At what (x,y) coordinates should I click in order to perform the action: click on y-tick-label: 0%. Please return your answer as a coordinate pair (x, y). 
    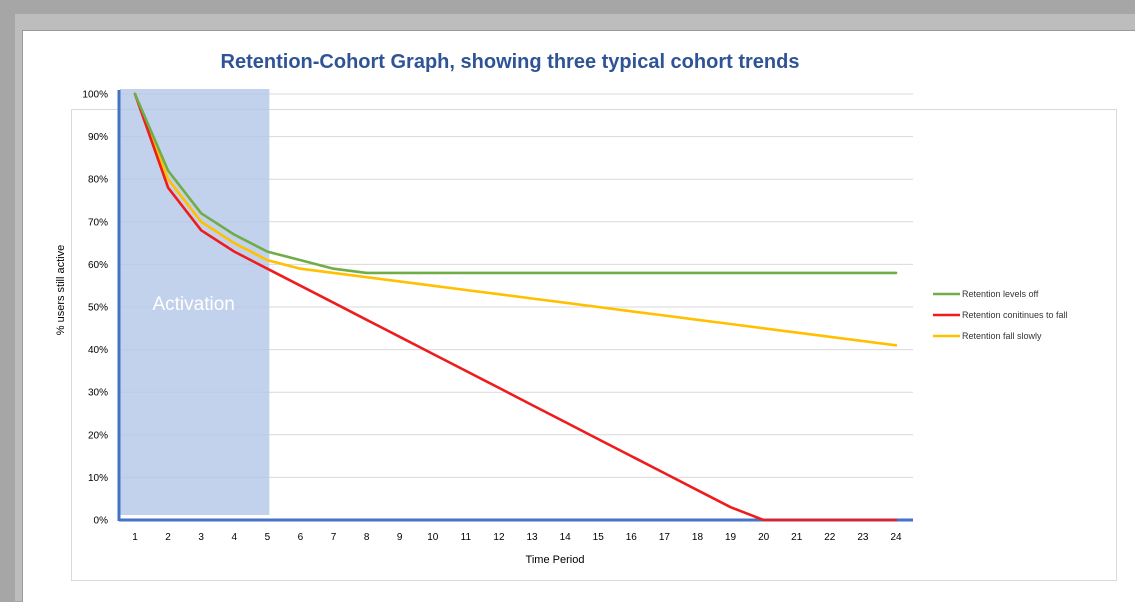
    Looking at the image, I should click on (101, 521).